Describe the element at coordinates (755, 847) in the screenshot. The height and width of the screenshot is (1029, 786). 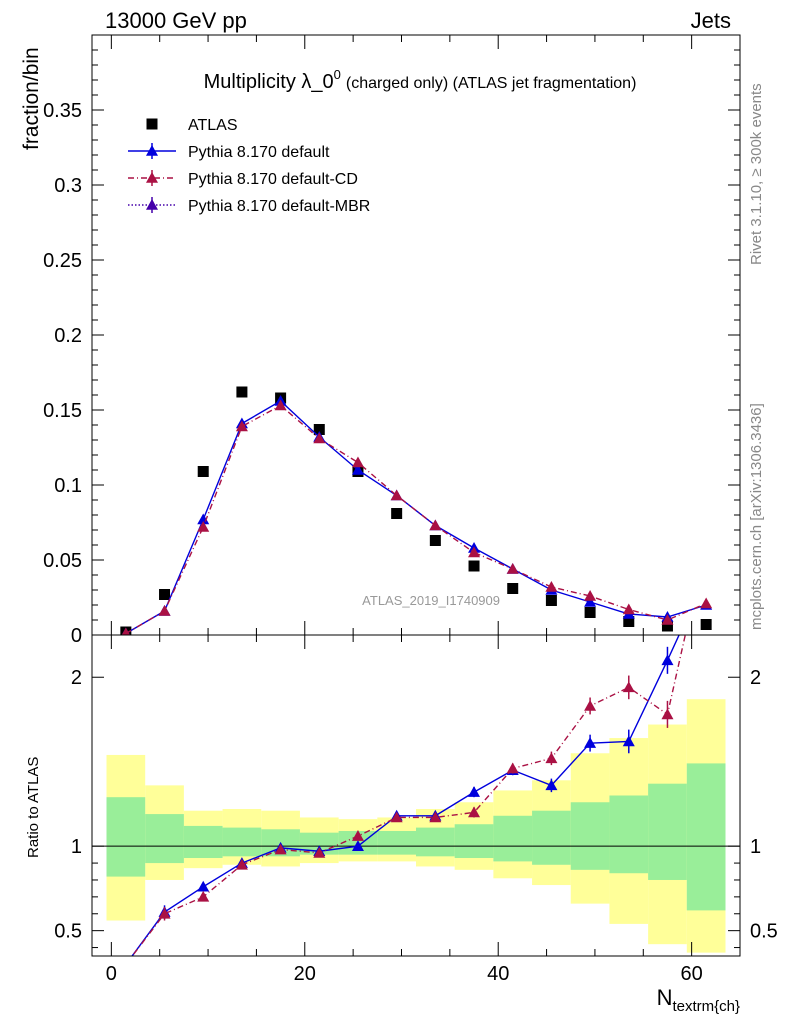
I see `ratio-y-tick-label-right: 1` at that location.